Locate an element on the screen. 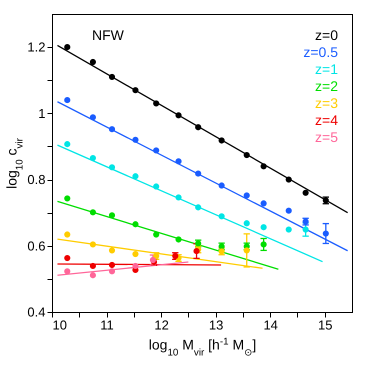  x-tick-label: 14 is located at coordinates (270, 325).